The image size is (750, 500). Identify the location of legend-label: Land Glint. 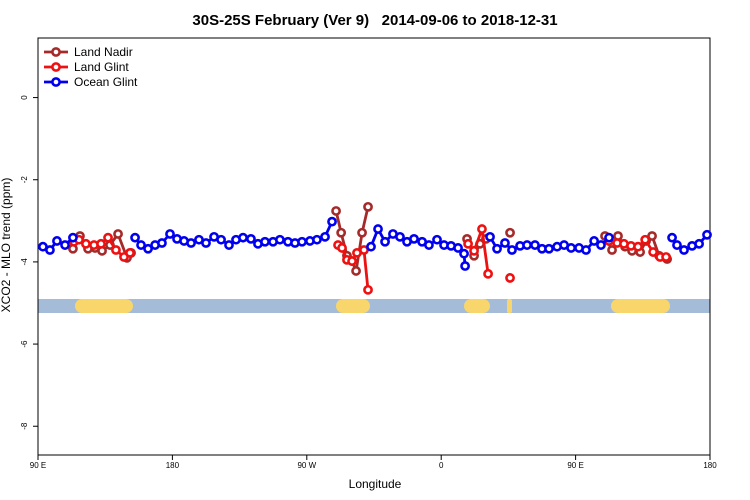
(101, 67).